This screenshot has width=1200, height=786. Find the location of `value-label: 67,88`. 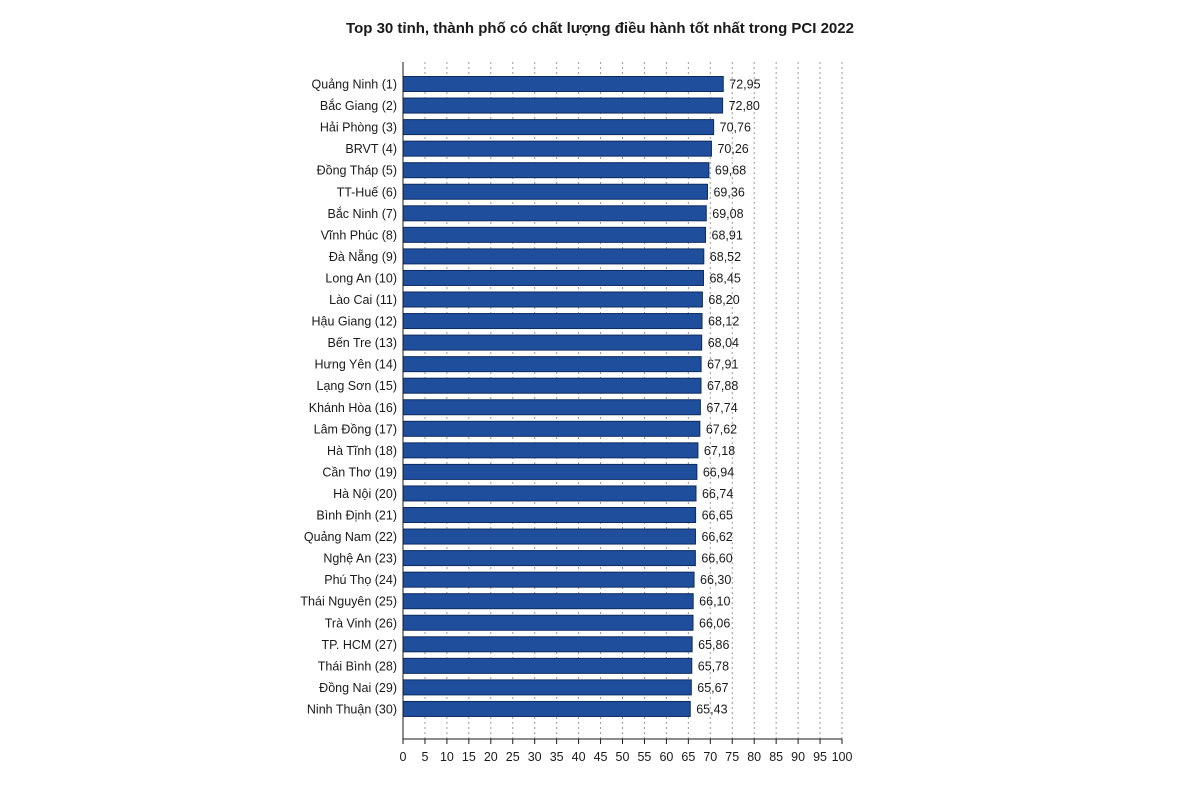

value-label: 67,88 is located at coordinates (722, 386).